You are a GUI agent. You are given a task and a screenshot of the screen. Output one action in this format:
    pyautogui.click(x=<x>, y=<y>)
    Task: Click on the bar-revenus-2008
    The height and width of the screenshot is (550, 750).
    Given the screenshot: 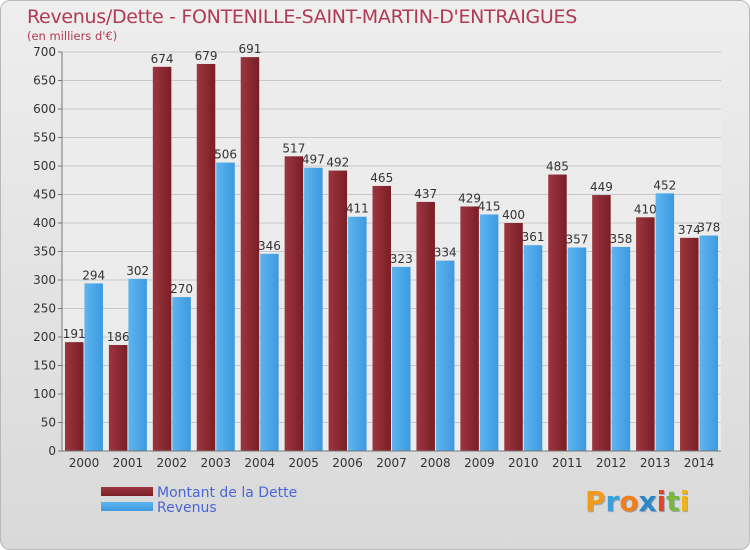 What is the action you would take?
    pyautogui.click(x=445, y=355)
    